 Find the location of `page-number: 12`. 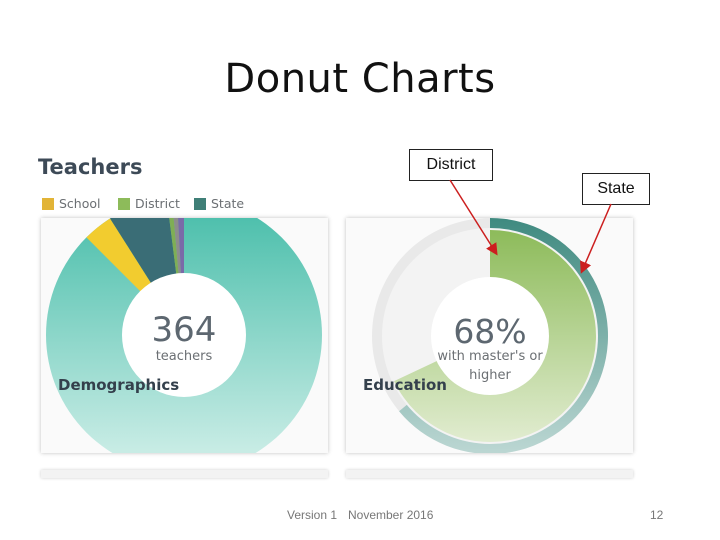

page-number: 12 is located at coordinates (657, 515).